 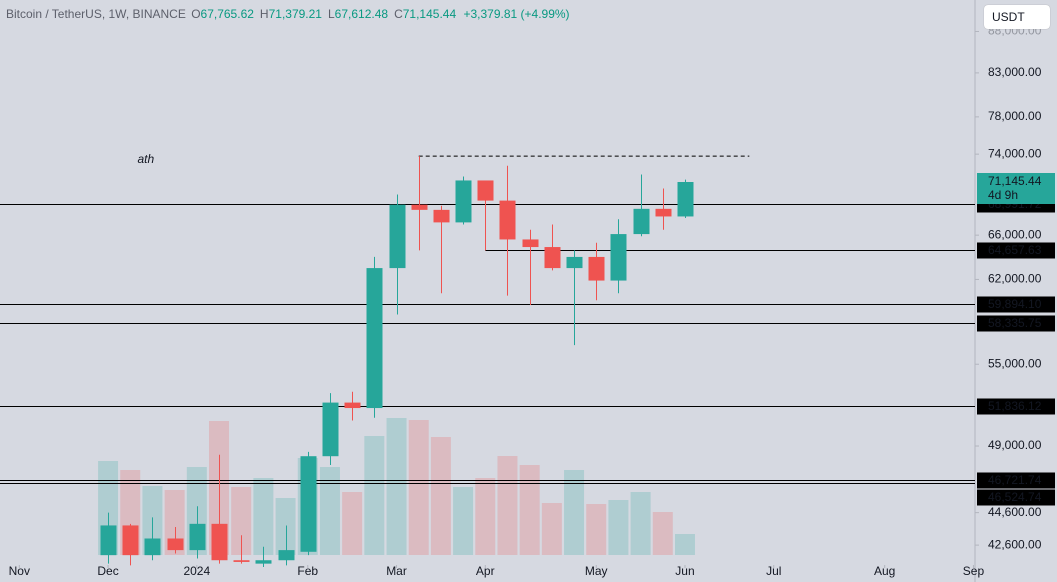 I want to click on y-tick-label: 44,600.00, so click(x=1015, y=512).